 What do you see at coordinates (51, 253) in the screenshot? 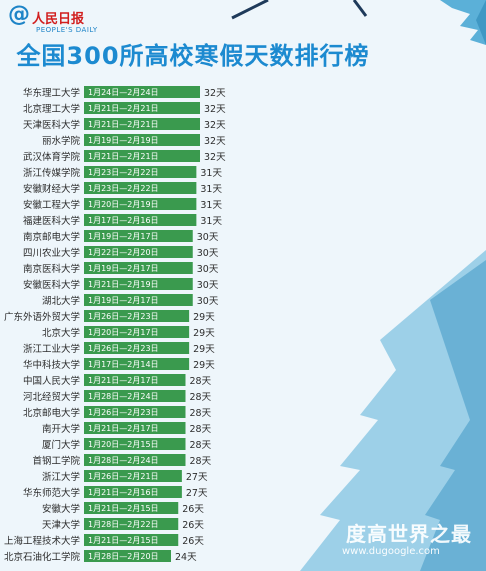
I see `school-label: 四川农业大学` at bounding box center [51, 253].